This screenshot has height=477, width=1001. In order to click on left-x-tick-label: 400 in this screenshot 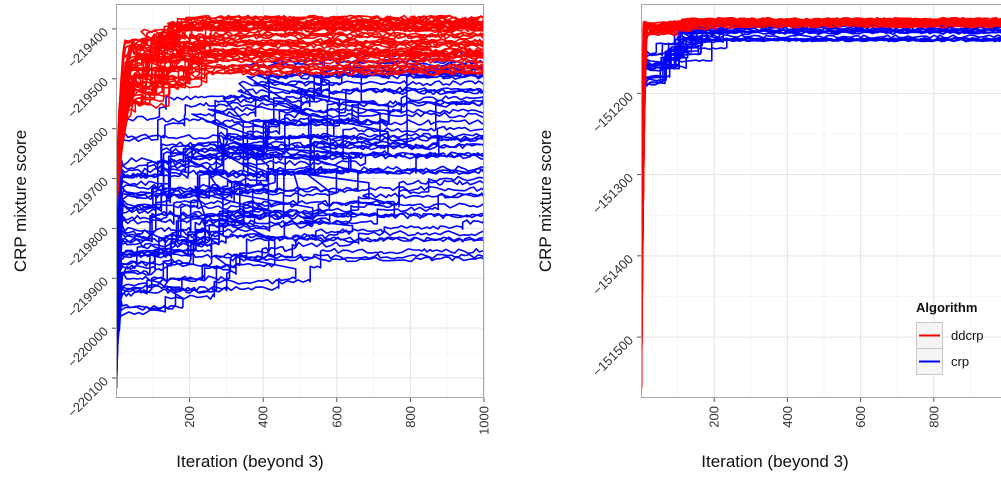, I will do `click(263, 417)`.